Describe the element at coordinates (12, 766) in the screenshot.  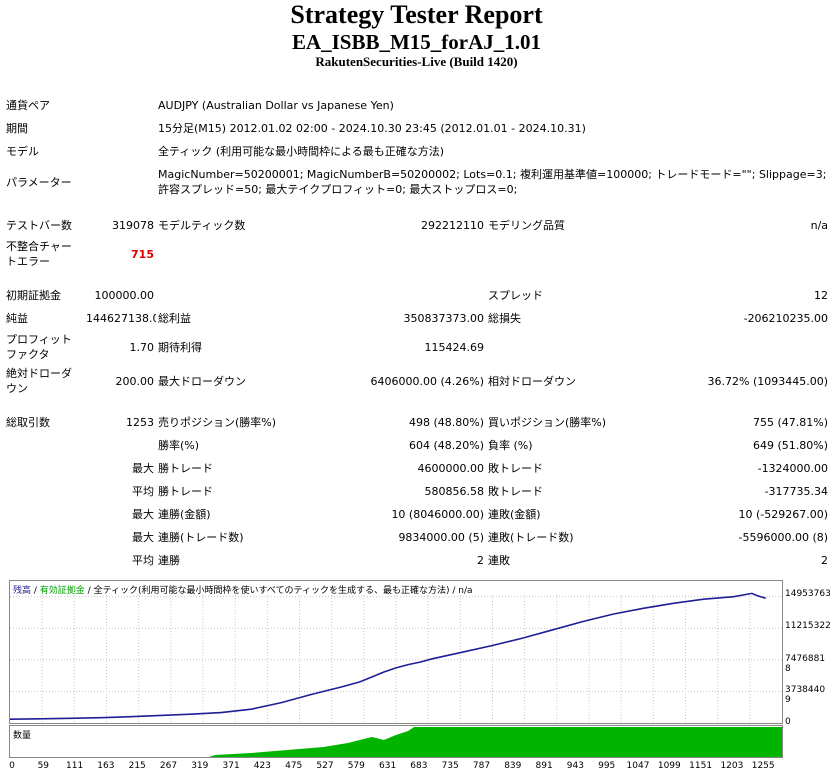
I see `x-tick-label: 0` at that location.